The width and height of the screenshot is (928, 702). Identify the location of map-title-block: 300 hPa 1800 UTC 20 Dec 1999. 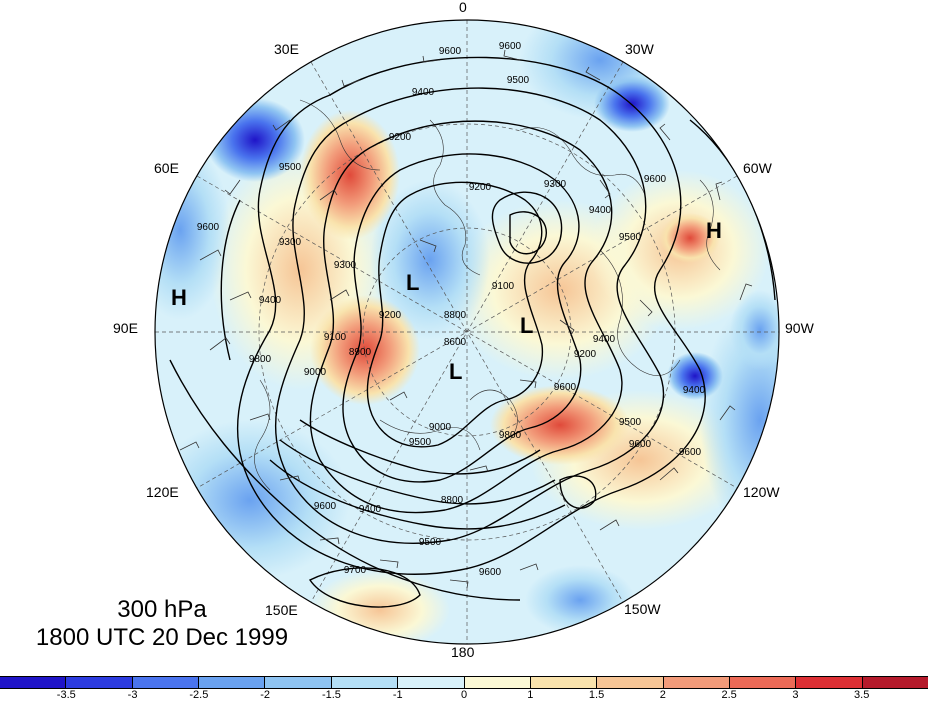
(162, 624).